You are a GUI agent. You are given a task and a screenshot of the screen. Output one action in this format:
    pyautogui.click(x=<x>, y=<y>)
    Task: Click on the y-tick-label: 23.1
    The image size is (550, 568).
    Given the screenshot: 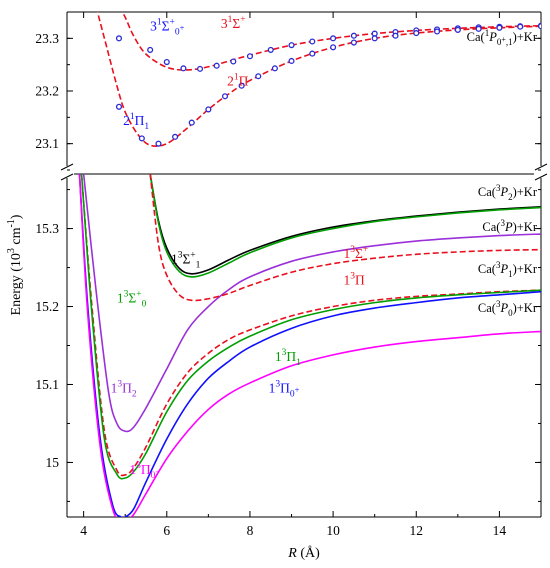 What is the action you would take?
    pyautogui.click(x=47, y=143)
    